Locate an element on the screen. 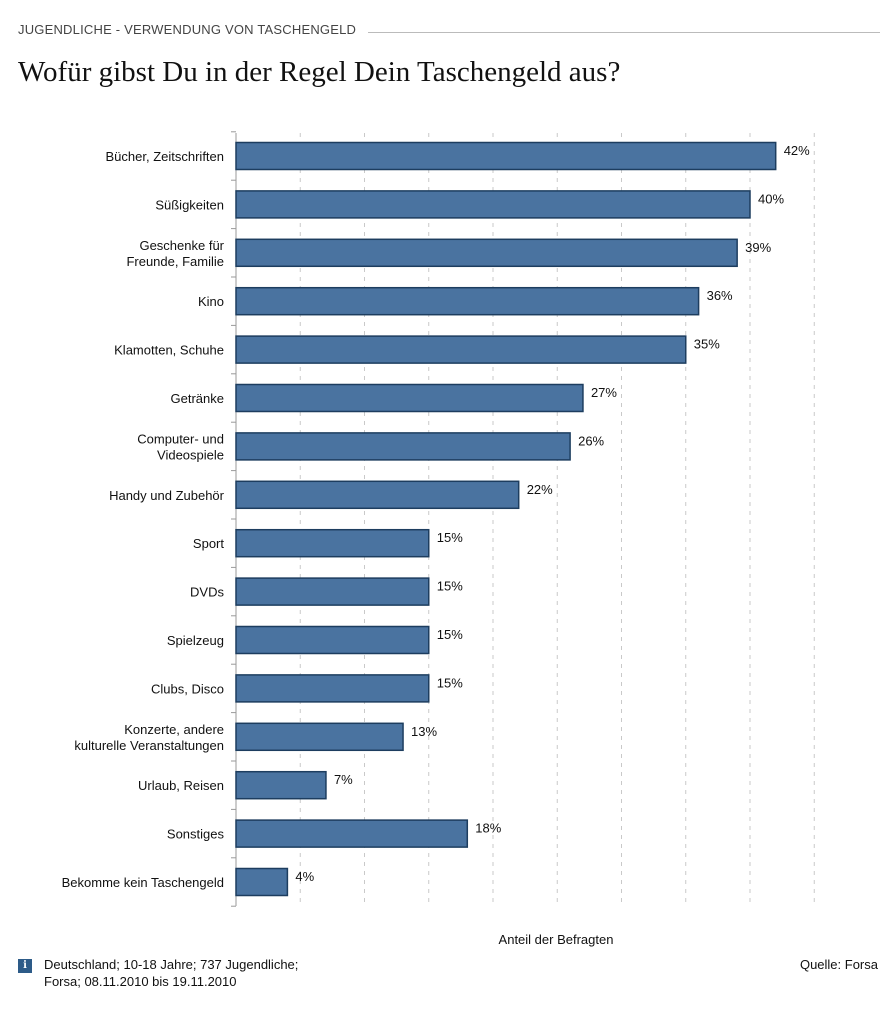 This screenshot has height=1024, width=880. category-label: kulturelle Veranstaltungen is located at coordinates (149, 745).